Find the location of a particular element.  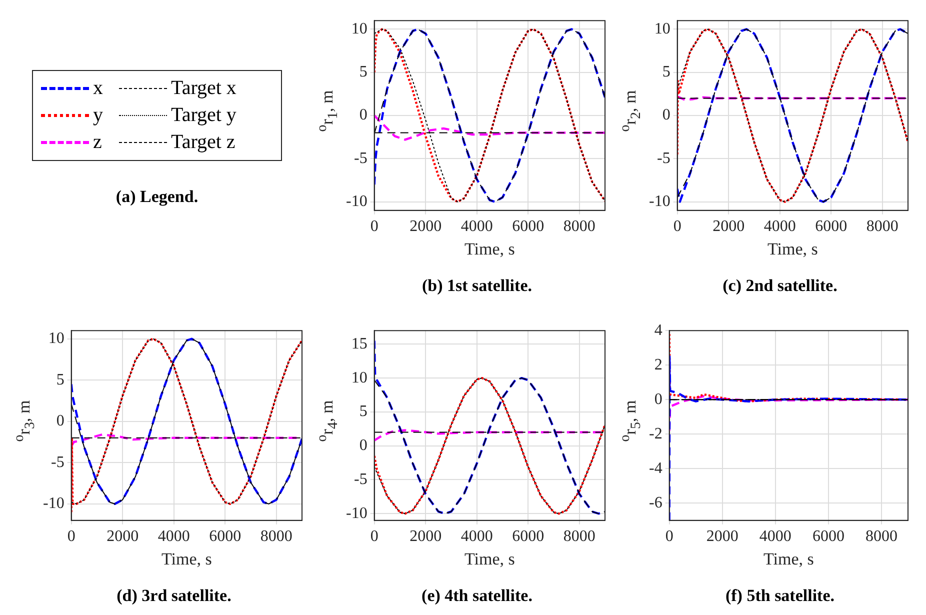

legend-label: x is located at coordinates (98, 88).